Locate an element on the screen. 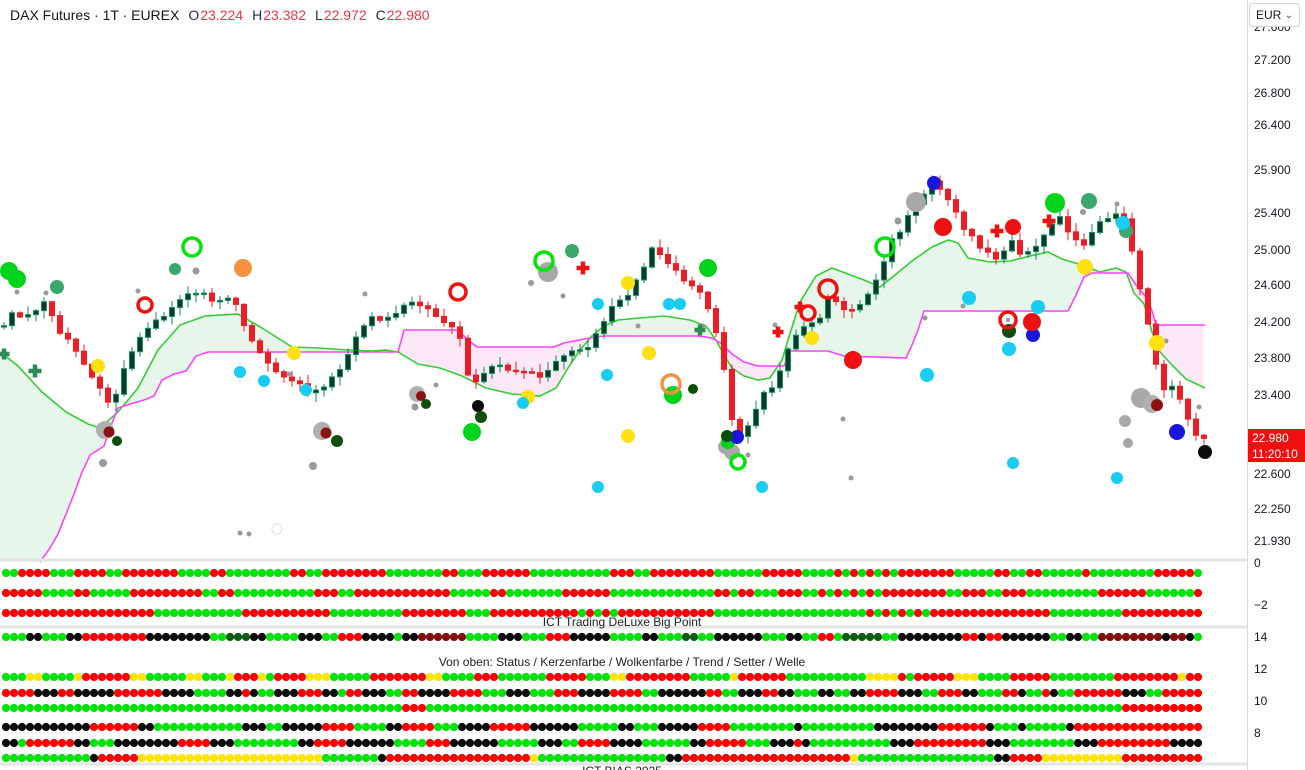 The height and width of the screenshot is (770, 1305). symbol-title: DAX Futures · 1T · EUREX is located at coordinates (95, 15).